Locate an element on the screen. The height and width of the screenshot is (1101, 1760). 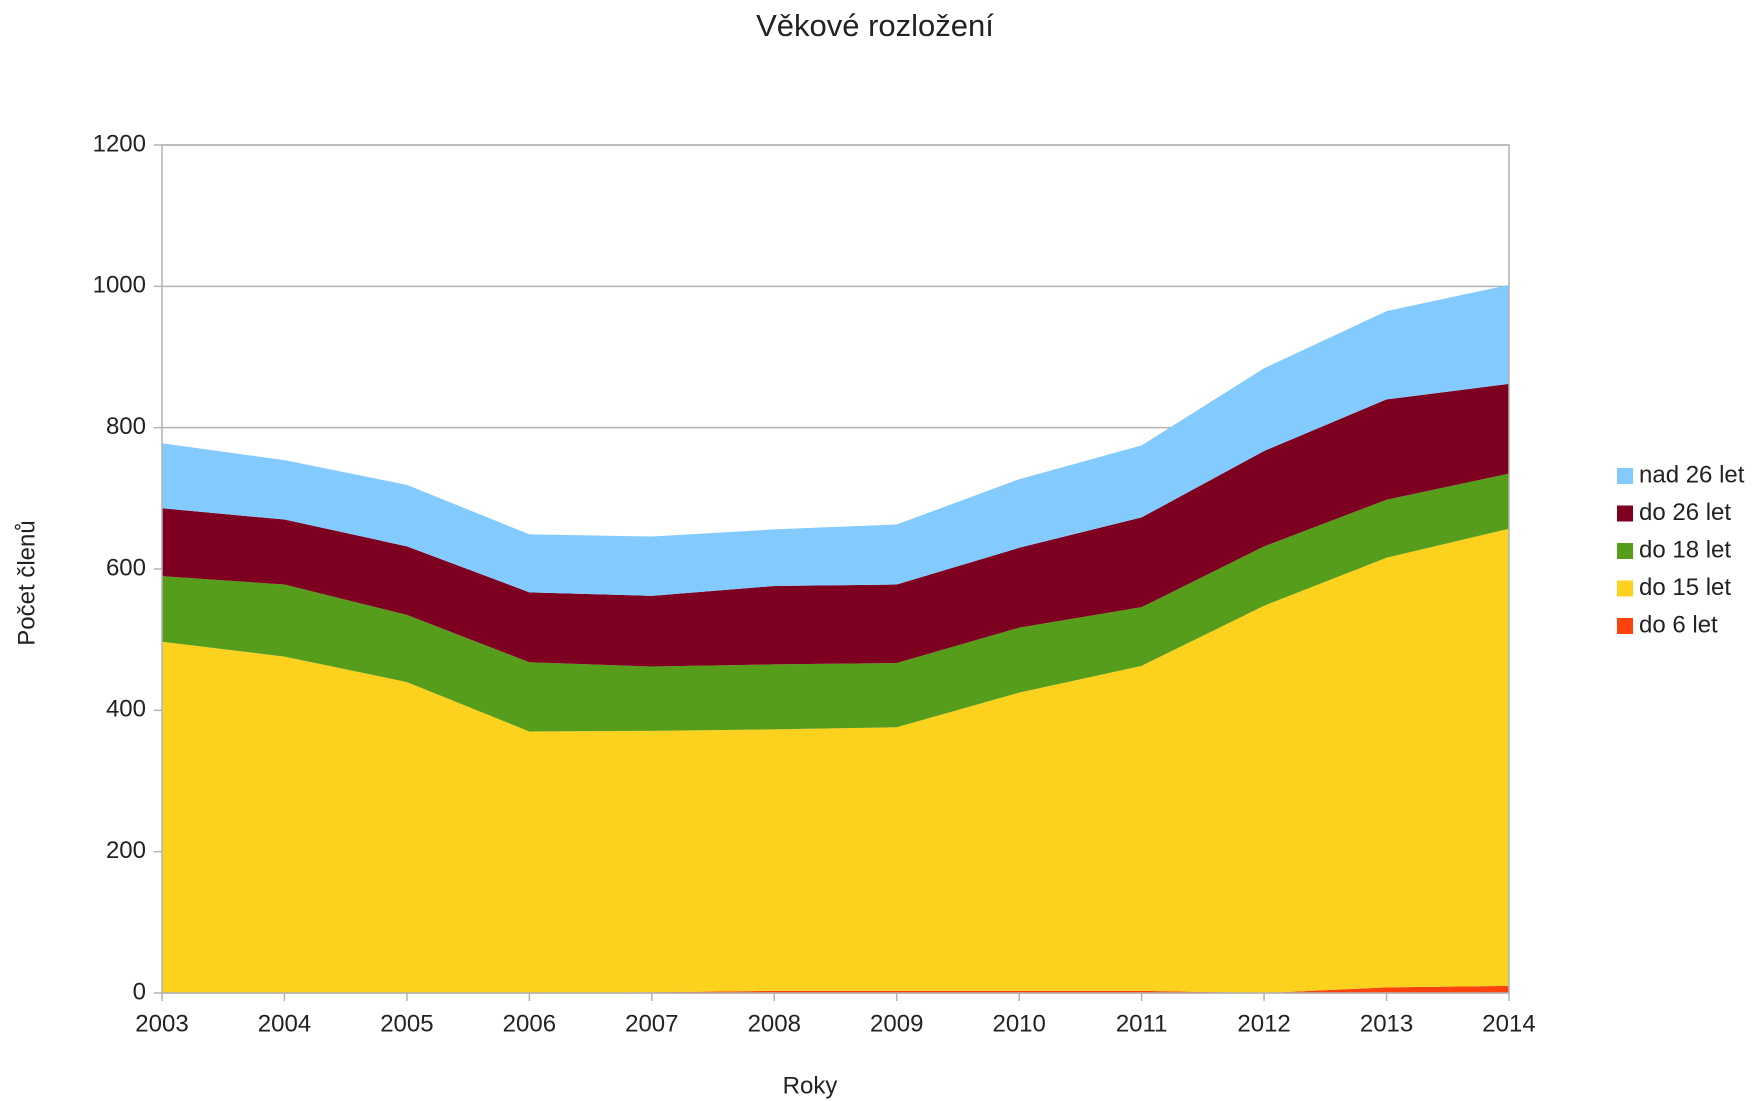
x-tick-label: 2012 is located at coordinates (1263, 1023).